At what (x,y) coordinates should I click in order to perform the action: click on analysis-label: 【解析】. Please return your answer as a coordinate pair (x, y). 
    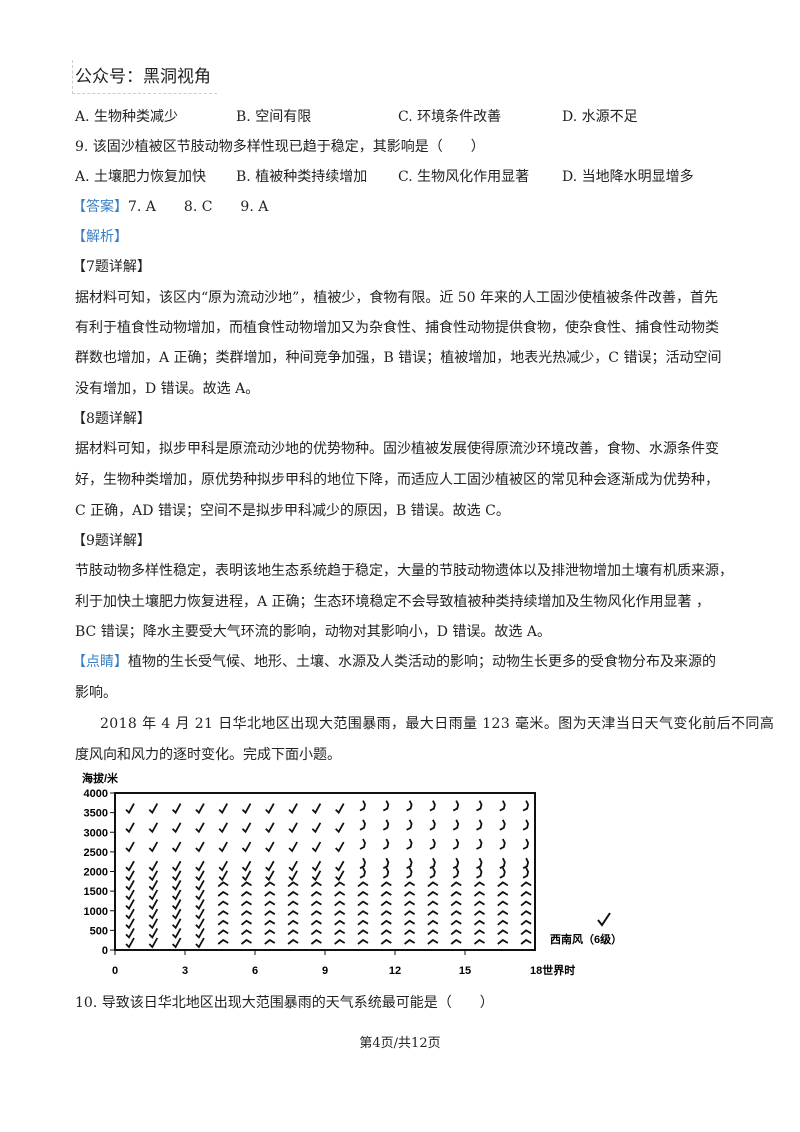
    Looking at the image, I should click on (100, 237).